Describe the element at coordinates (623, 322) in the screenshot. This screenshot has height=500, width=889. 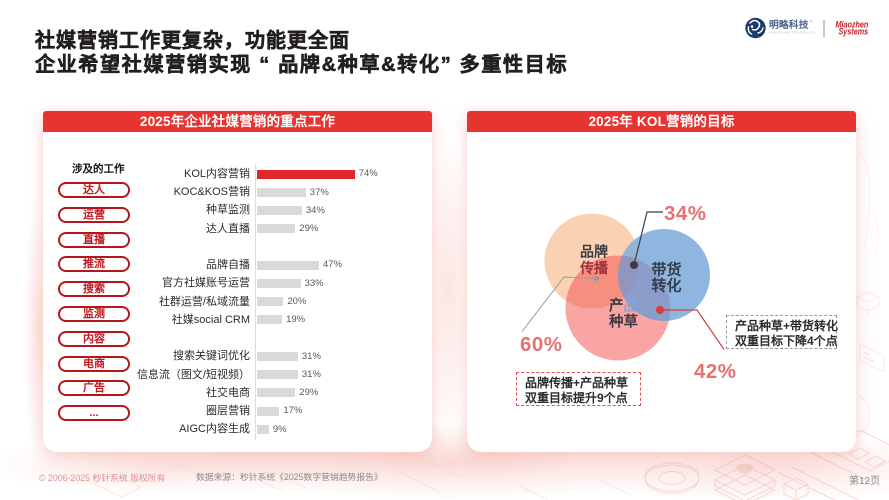
I see `svg-text: 种草` at that location.